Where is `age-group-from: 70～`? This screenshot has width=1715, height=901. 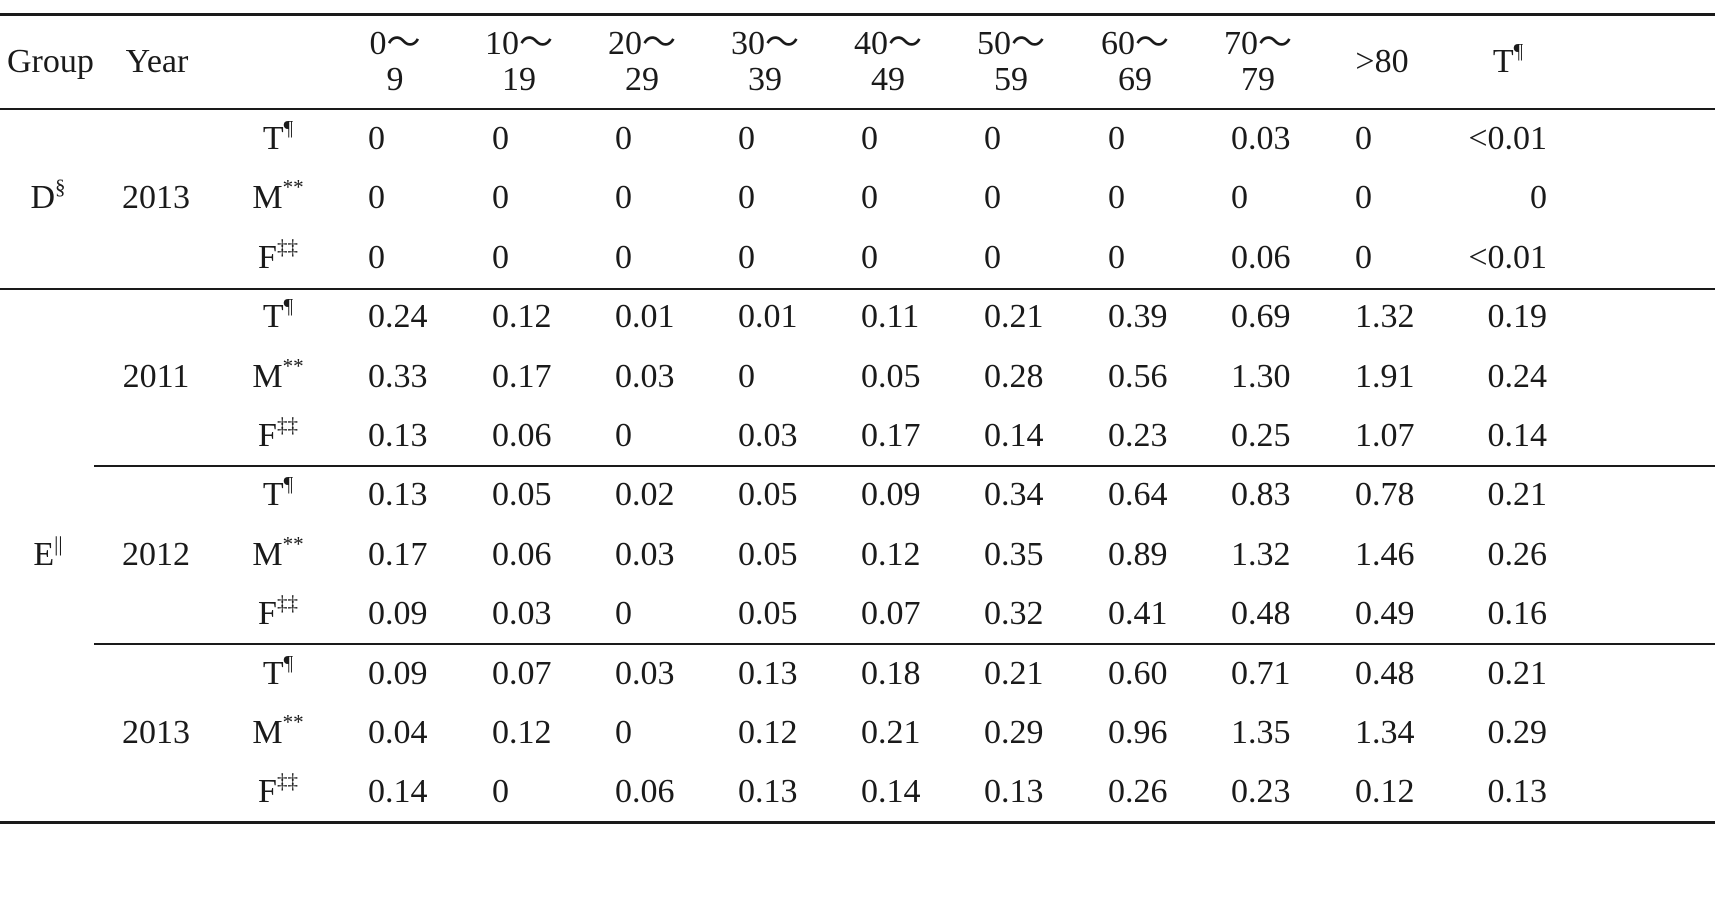
age-group-from: 70～ is located at coordinates (1258, 43).